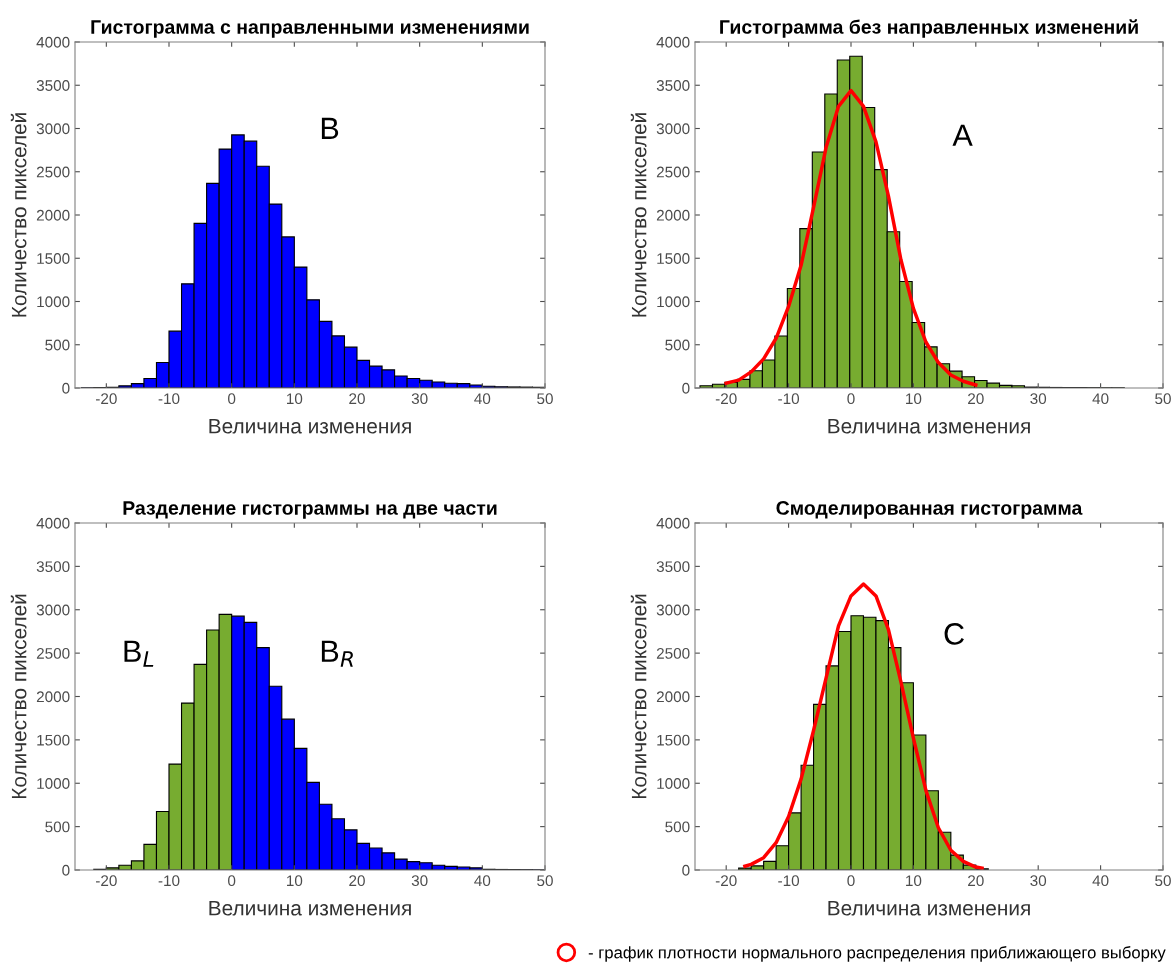  Describe the element at coordinates (954, 634) in the screenshot. I see `annotation: C` at that location.